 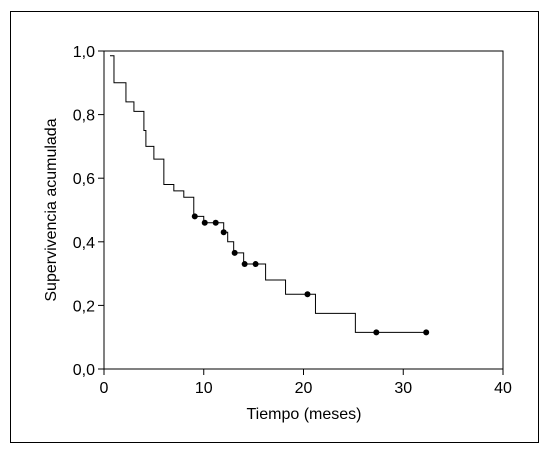 What do you see at coordinates (204, 388) in the screenshot?
I see `x-tick-label: 10` at bounding box center [204, 388].